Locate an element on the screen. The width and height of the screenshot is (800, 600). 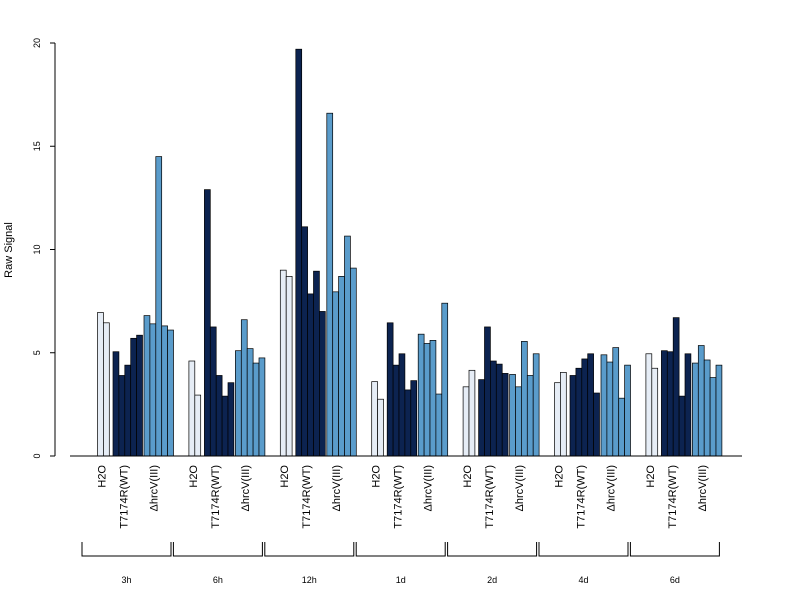
timepoint-label: 2d is located at coordinates (492, 580).